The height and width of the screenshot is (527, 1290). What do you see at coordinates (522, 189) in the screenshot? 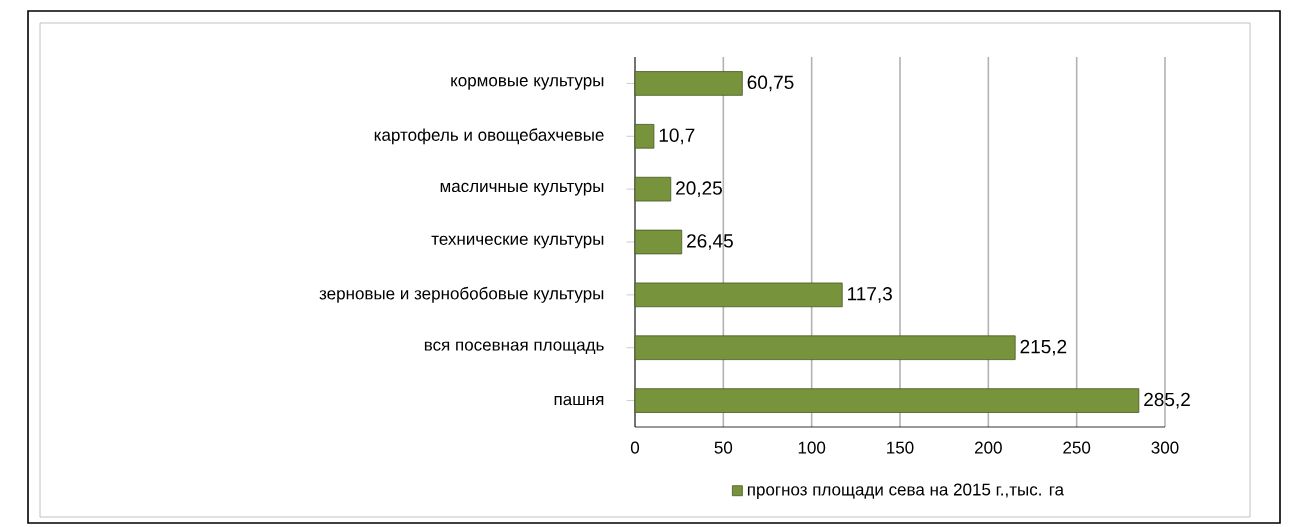
I see `y-tick-label: масличные культуры` at bounding box center [522, 189].